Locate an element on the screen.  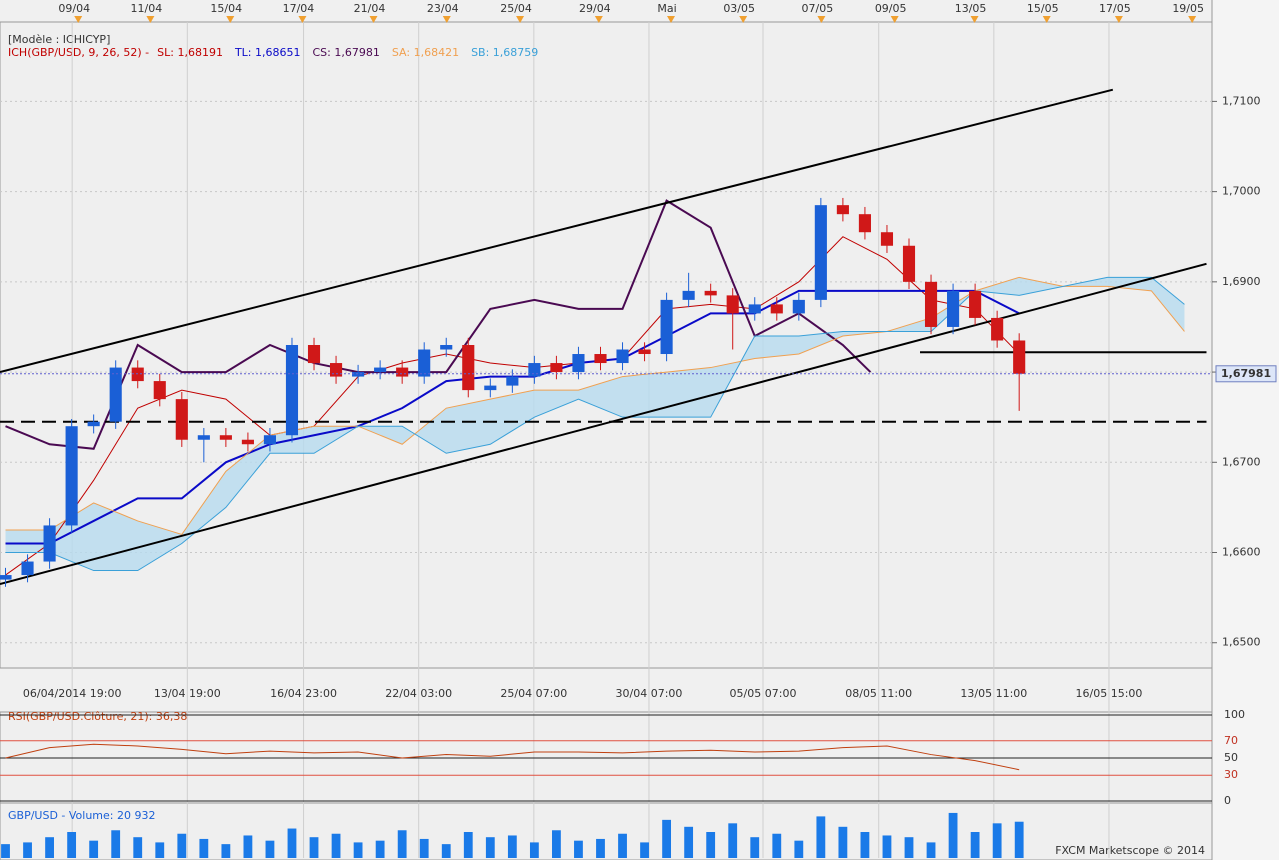
legend-entry: SL: 1,68191 is located at coordinates (190, 52).